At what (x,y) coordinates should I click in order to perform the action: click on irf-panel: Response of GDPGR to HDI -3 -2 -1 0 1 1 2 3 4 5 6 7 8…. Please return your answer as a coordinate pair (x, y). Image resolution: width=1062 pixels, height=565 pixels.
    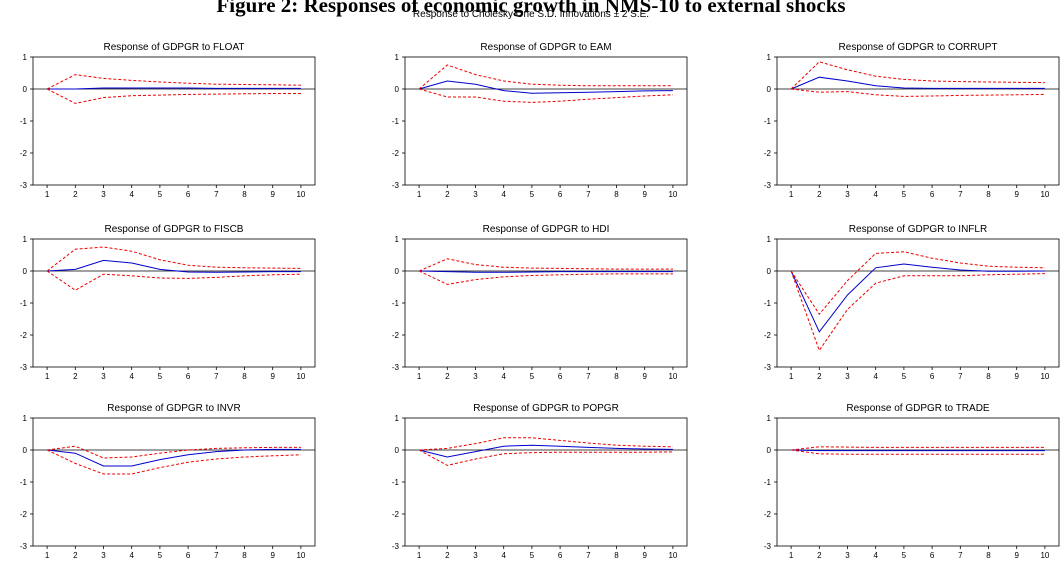
    Looking at the image, I should click on (540, 302).